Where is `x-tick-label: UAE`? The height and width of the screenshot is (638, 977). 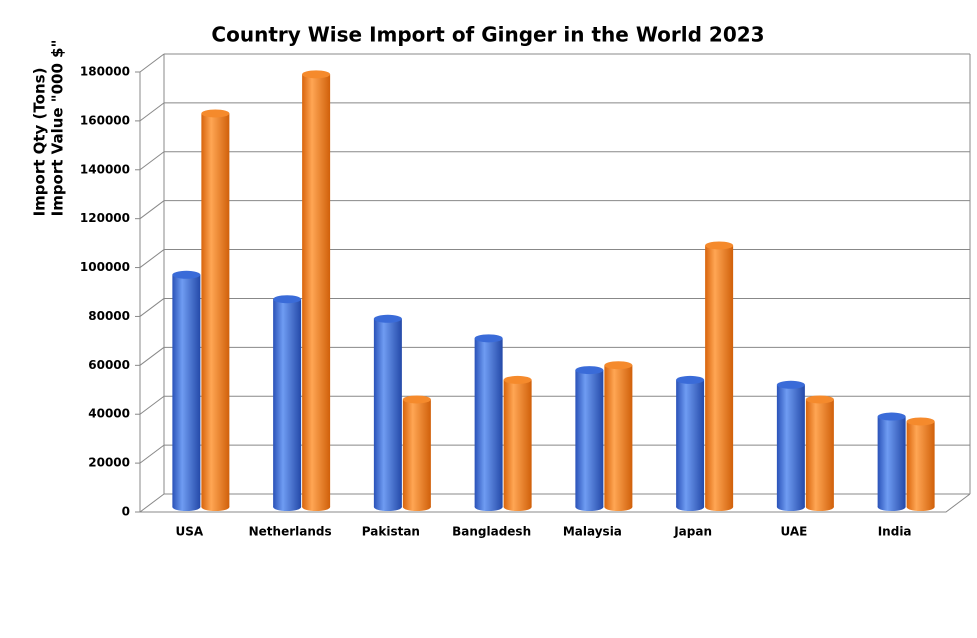 x-tick-label: UAE is located at coordinates (793, 532).